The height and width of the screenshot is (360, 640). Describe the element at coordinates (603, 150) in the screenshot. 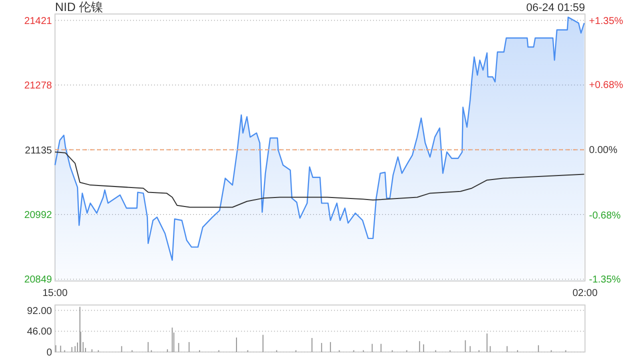

I see `y2-tick-label: 0.00%` at that location.